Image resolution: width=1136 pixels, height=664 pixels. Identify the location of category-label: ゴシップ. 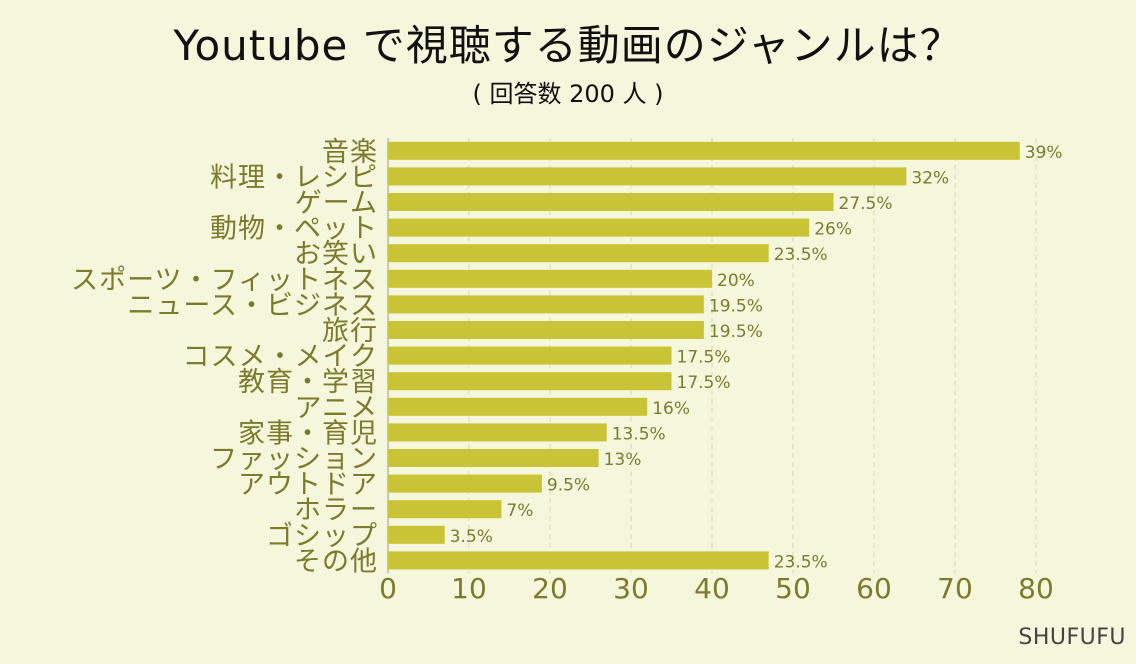
(322, 536).